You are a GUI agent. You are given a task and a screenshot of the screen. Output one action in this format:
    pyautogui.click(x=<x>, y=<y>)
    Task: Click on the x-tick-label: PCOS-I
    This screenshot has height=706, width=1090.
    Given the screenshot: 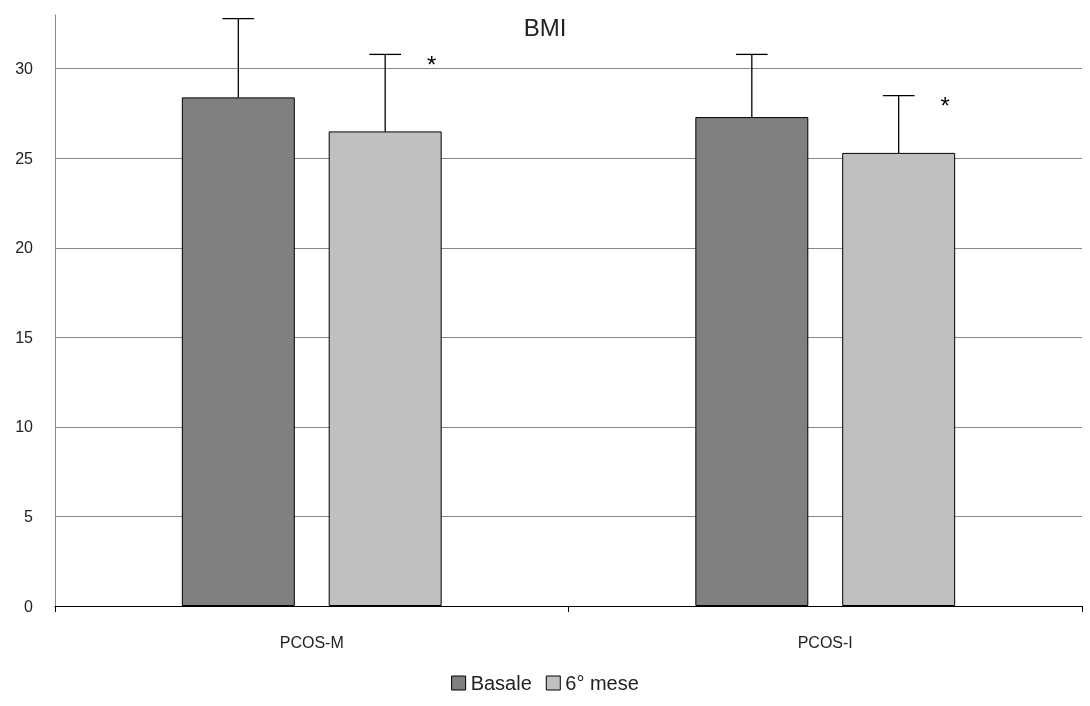 What is the action you would take?
    pyautogui.click(x=825, y=642)
    